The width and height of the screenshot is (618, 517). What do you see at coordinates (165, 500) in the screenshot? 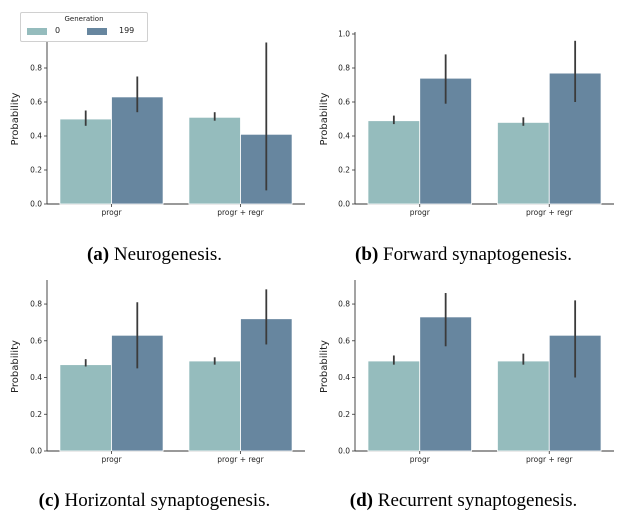
I see `caption-c-text: Horizontal synaptogenesis.` at bounding box center [165, 500].